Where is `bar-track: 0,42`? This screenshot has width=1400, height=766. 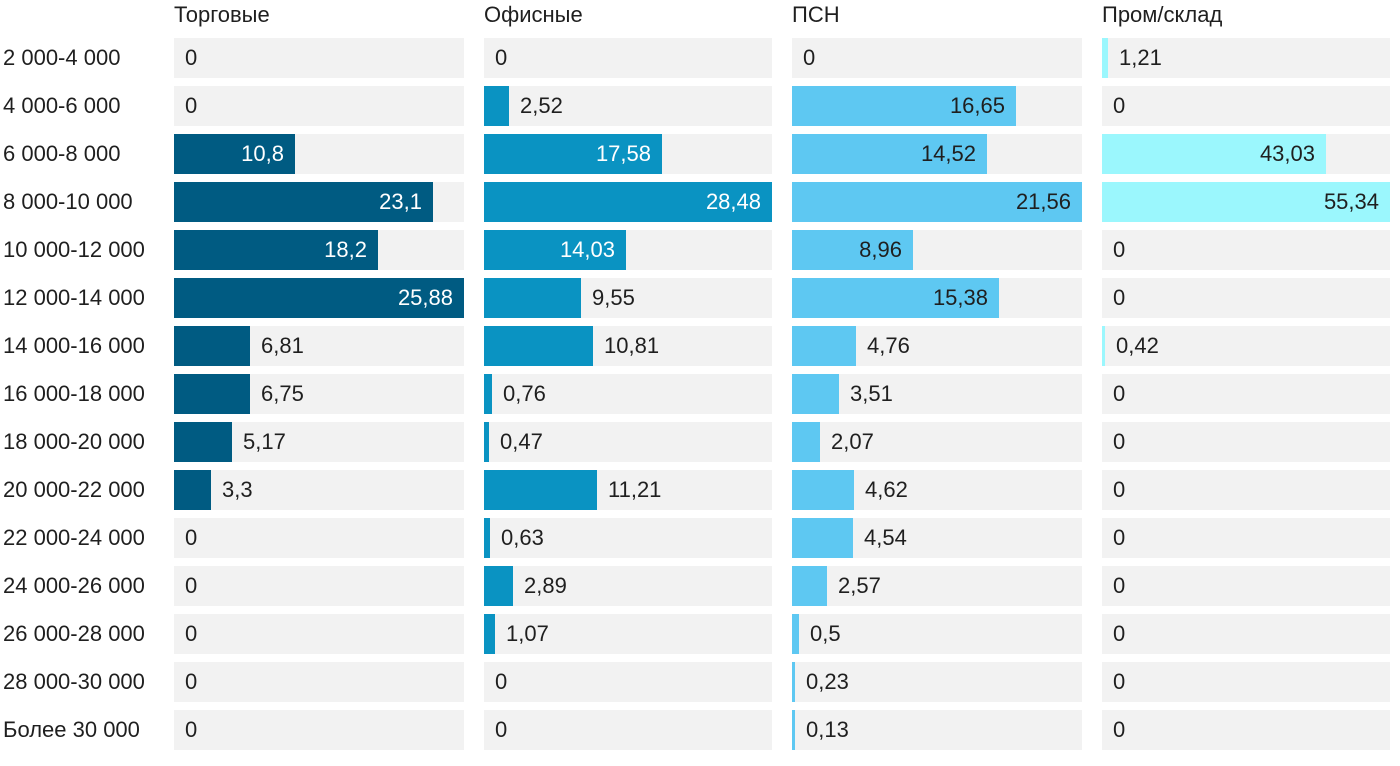
bar-track: 0,42 is located at coordinates (1246, 346).